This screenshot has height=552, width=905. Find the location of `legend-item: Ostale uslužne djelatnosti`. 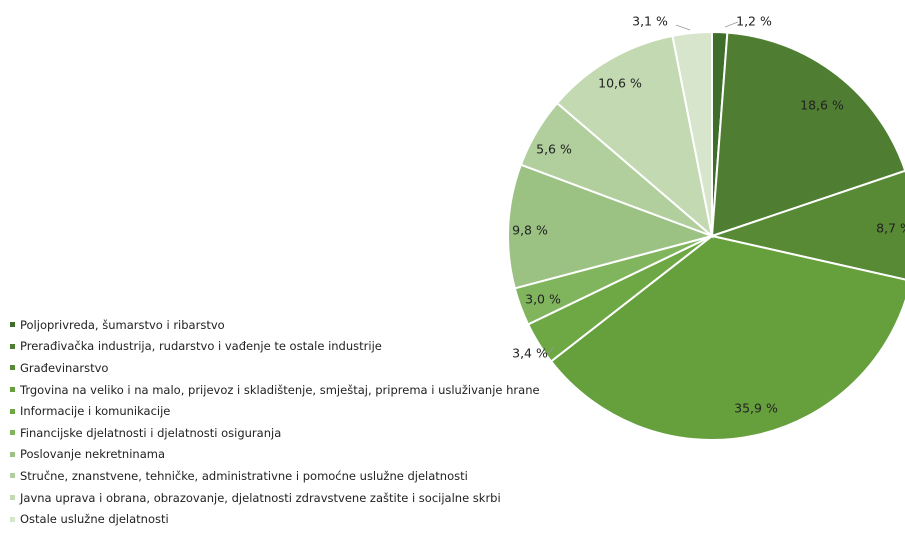

legend-item: Ostale uslužne djelatnosti is located at coordinates (275, 519).